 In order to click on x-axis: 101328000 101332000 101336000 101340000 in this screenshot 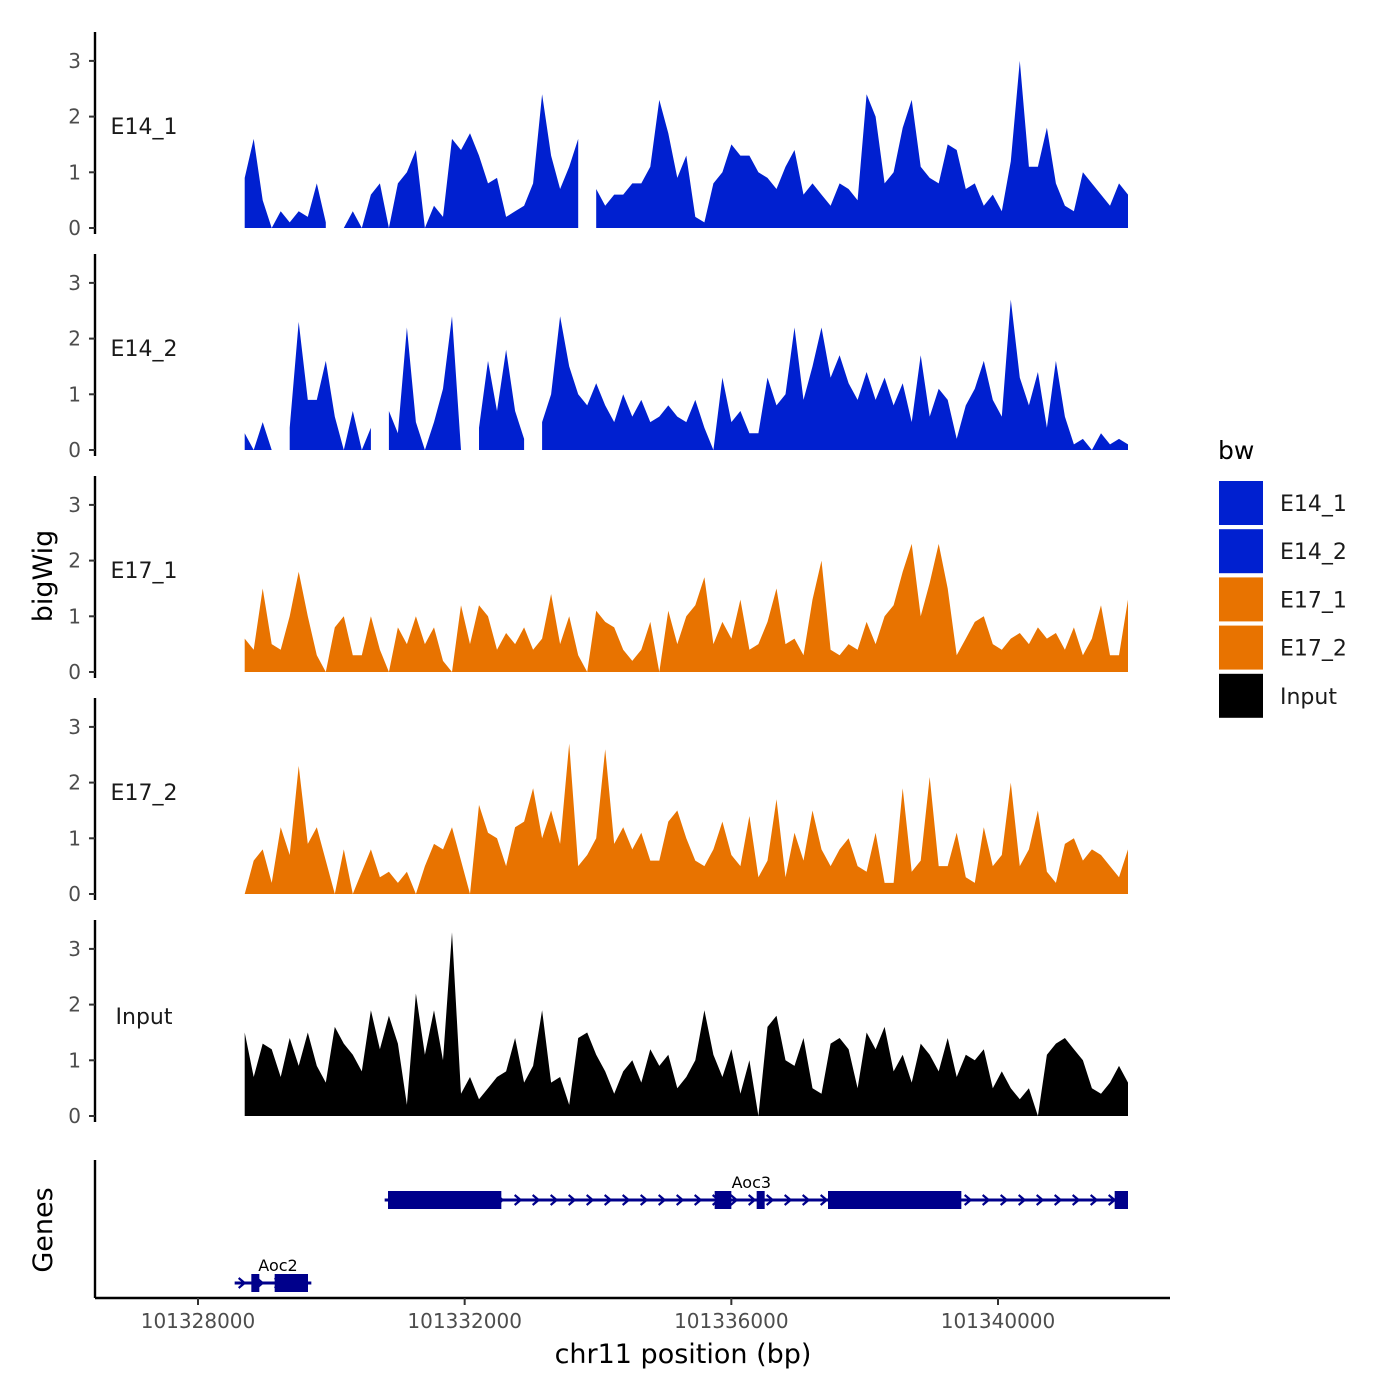, I will do `click(632, 1314)`.